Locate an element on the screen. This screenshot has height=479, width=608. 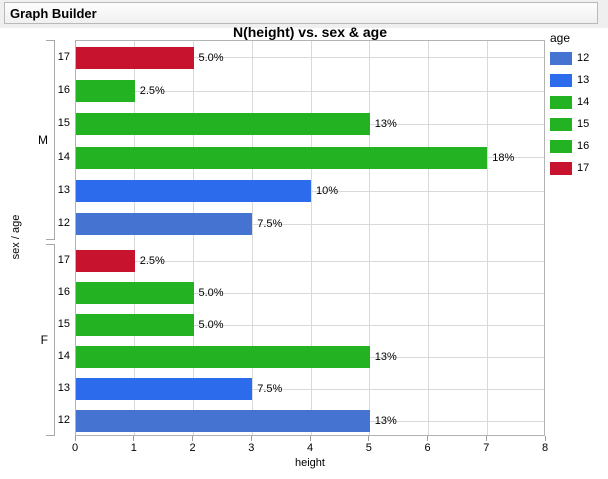
group-label-F: F is located at coordinates (44, 340).